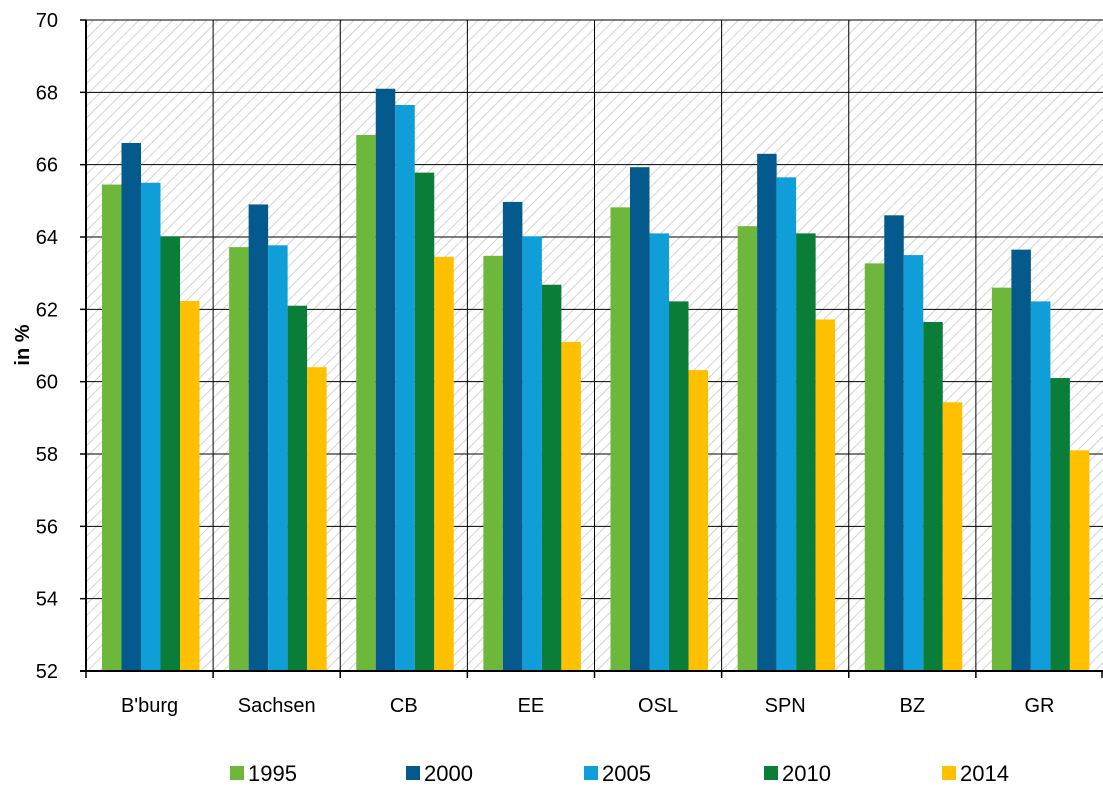 Image resolution: width=1103 pixels, height=789 pixels. What do you see at coordinates (237, 773) in the screenshot?
I see `legend-swatch-1995` at bounding box center [237, 773].